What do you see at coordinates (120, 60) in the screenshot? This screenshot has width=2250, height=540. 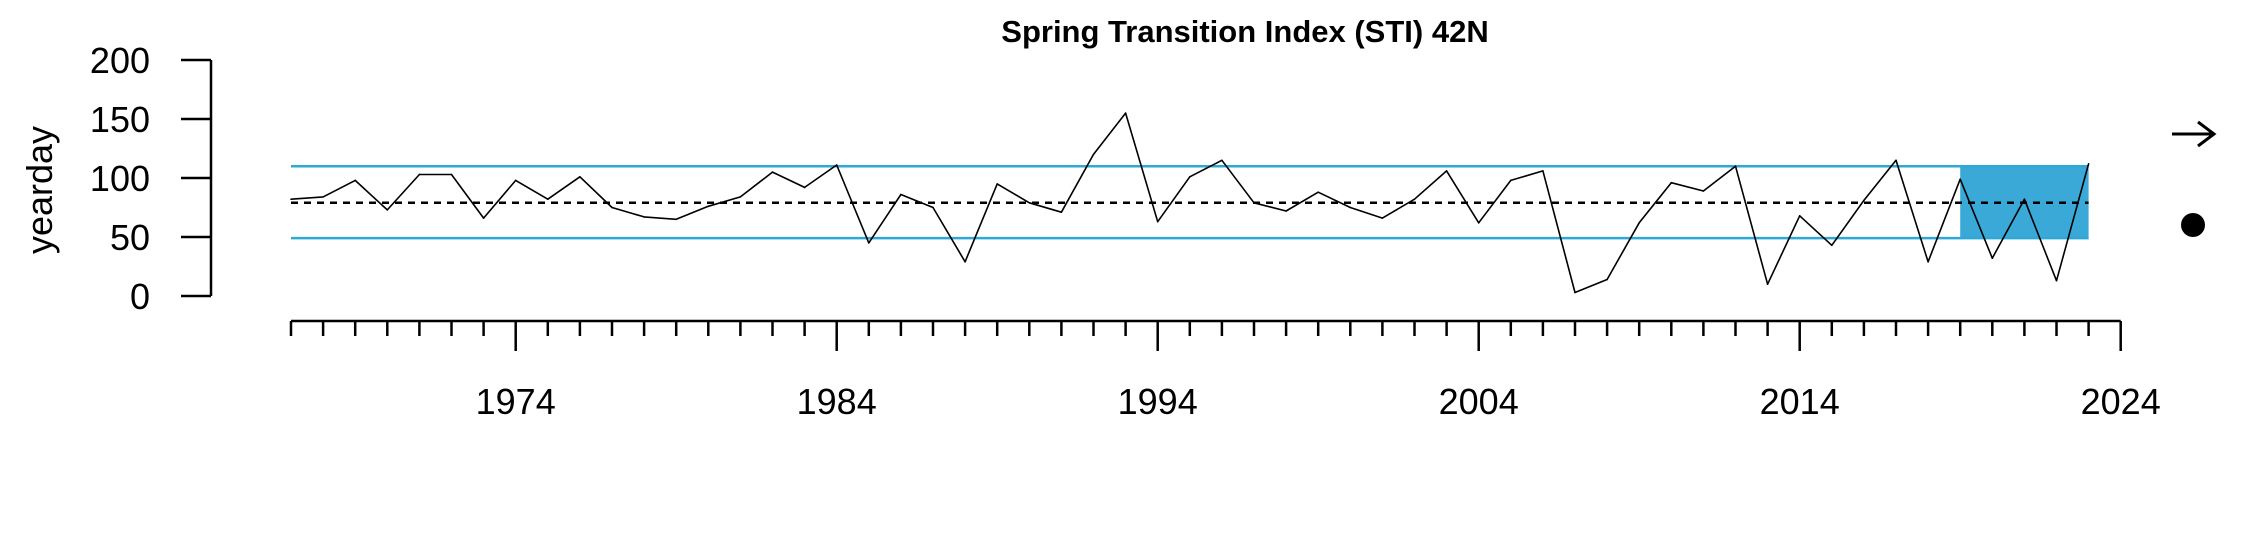 I see `y-tick-label: 200` at bounding box center [120, 60].